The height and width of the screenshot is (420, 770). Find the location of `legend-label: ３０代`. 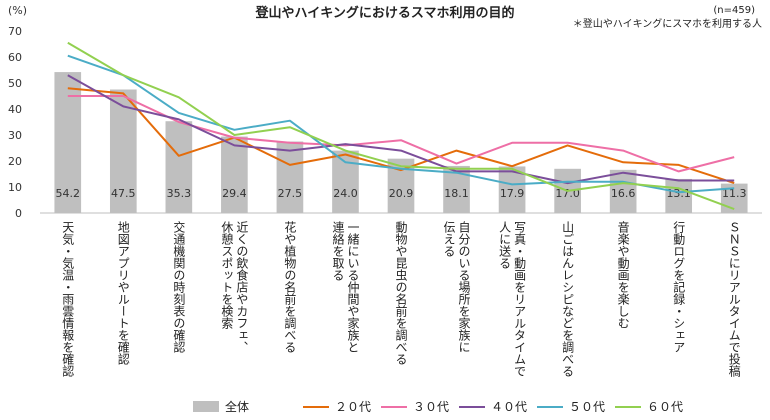

legend-label: ３０代 is located at coordinates (431, 407).